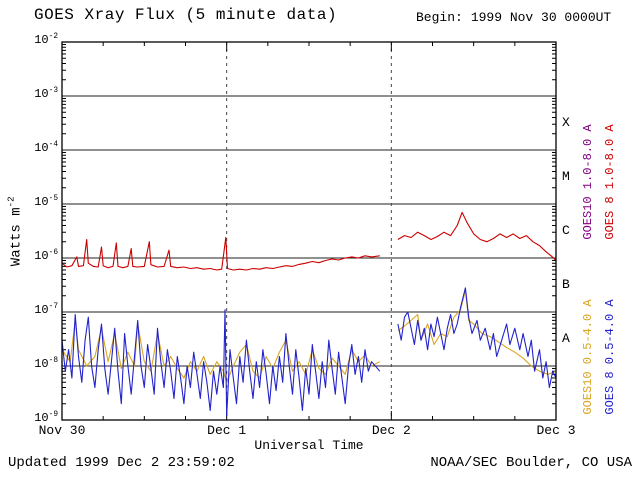  I want to click on y-tick-label: 10-5, so click(46, 202).